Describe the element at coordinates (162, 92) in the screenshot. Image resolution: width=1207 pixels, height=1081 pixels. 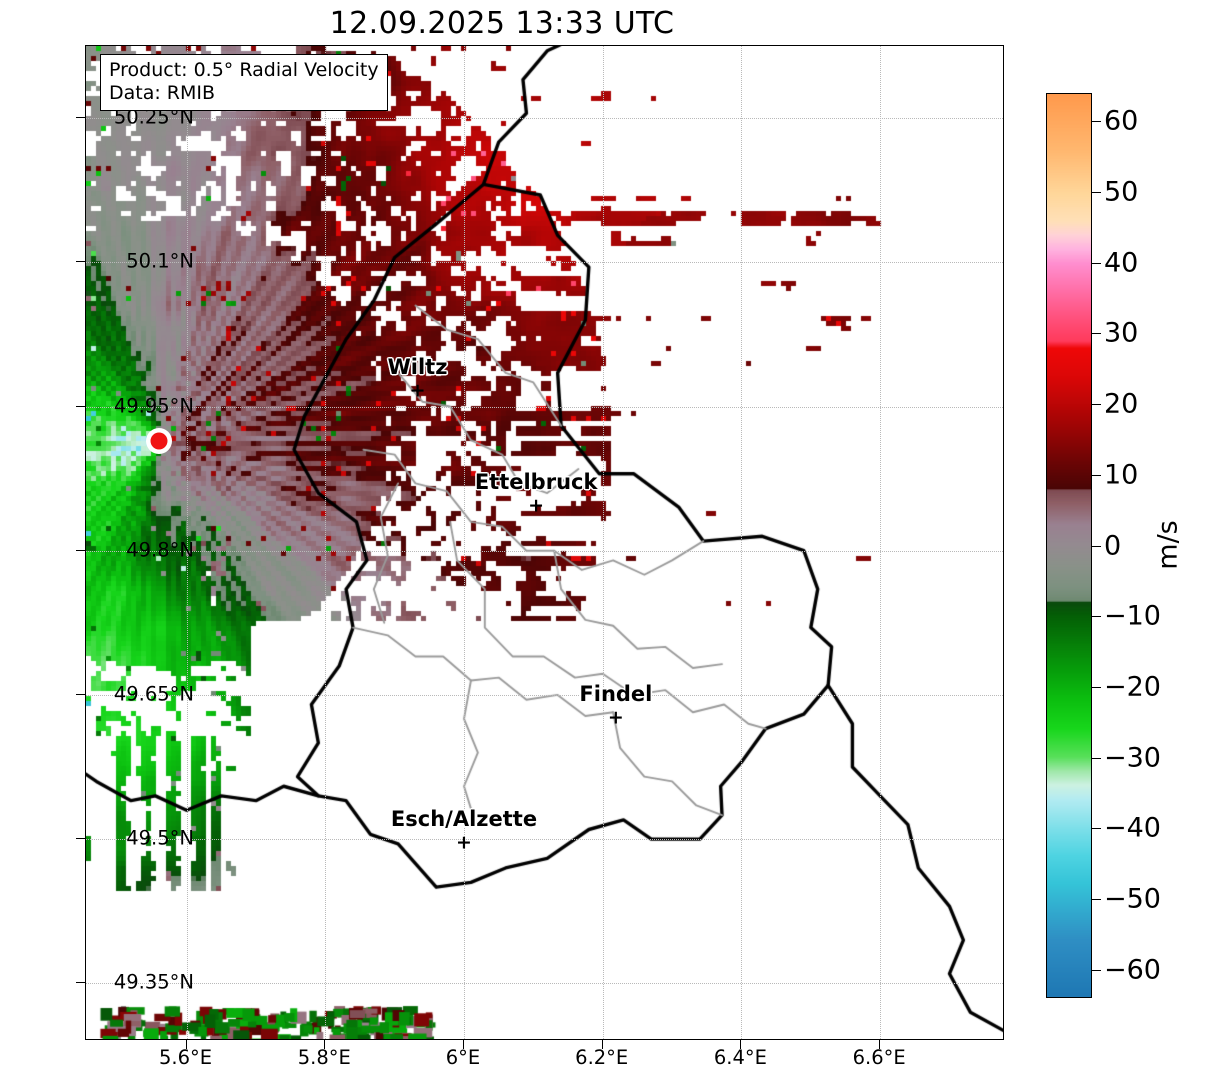
I see `data-source-line: Data: RMIB` at that location.